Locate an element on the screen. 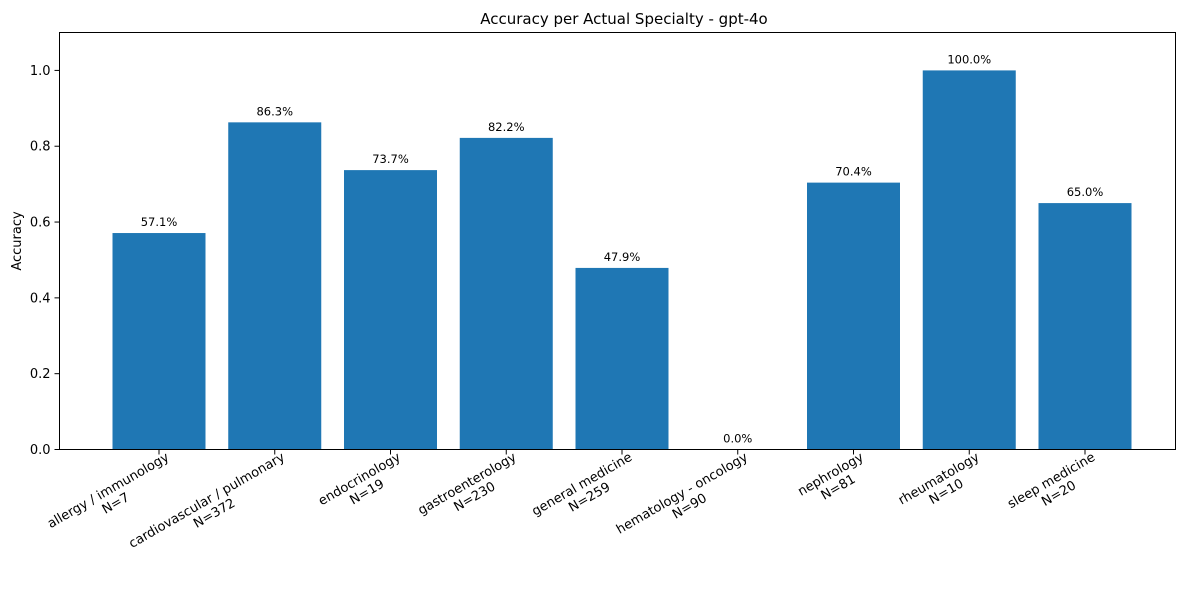 The image size is (1189, 590). chart-title: Accuracy per Actual Specialty - gpt-4o is located at coordinates (624, 19).